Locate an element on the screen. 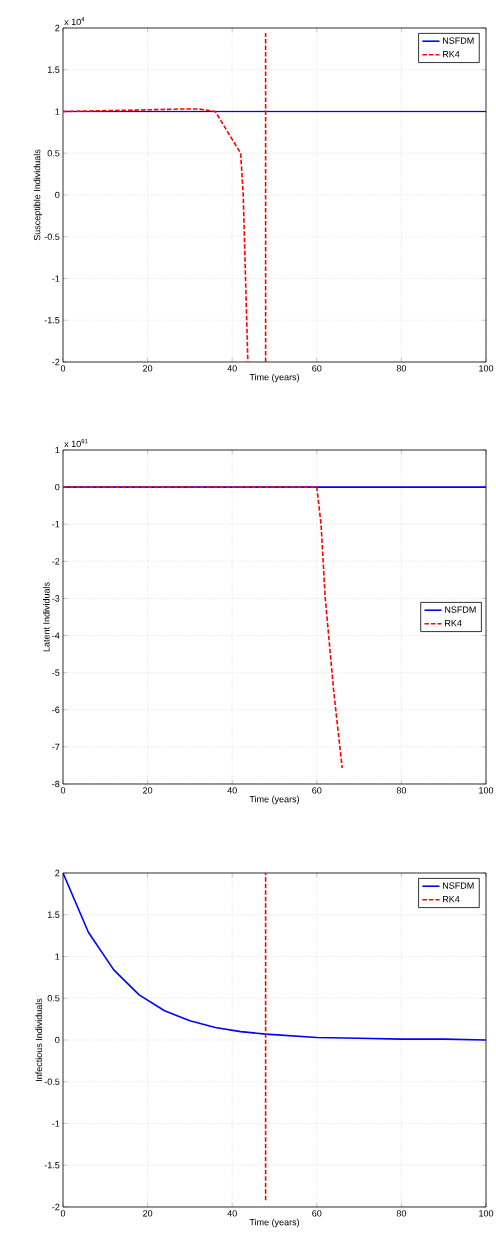 The image size is (496, 1246). y-axis-title: Infectious Individuals is located at coordinates (39, 1039).